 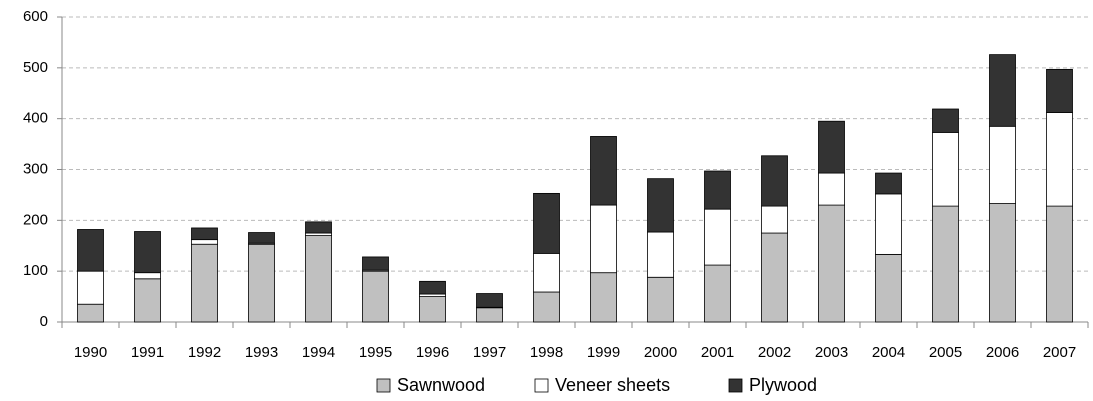 What do you see at coordinates (35, 118) in the screenshot?
I see `y-tick-label: 400` at bounding box center [35, 118].